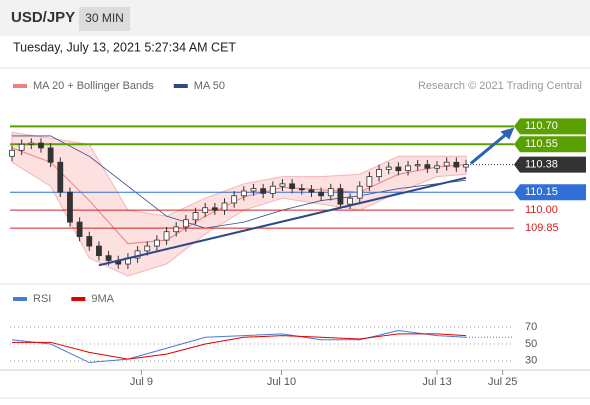  Describe the element at coordinates (281, 382) in the screenshot. I see `x-tick-label: Jul 10` at that location.